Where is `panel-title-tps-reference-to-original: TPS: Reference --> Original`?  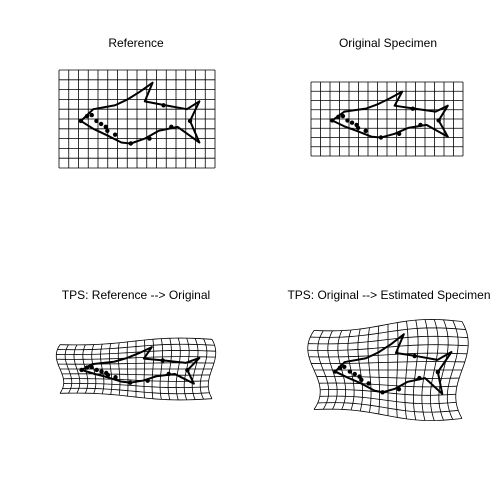 panel-title-tps-reference-to-original: TPS: Reference --> Original is located at coordinates (136, 295).